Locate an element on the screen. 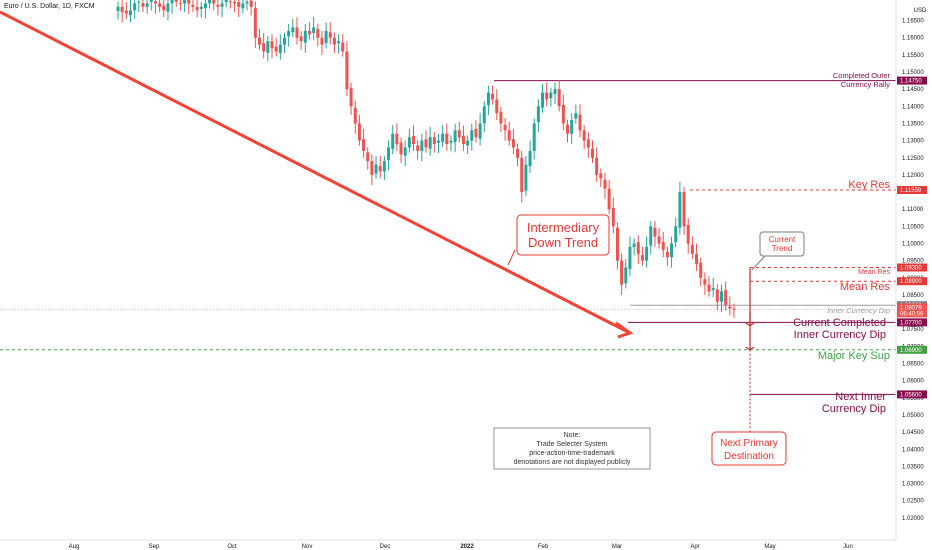 The image size is (932, 550). x-tick: Dec is located at coordinates (385, 547).